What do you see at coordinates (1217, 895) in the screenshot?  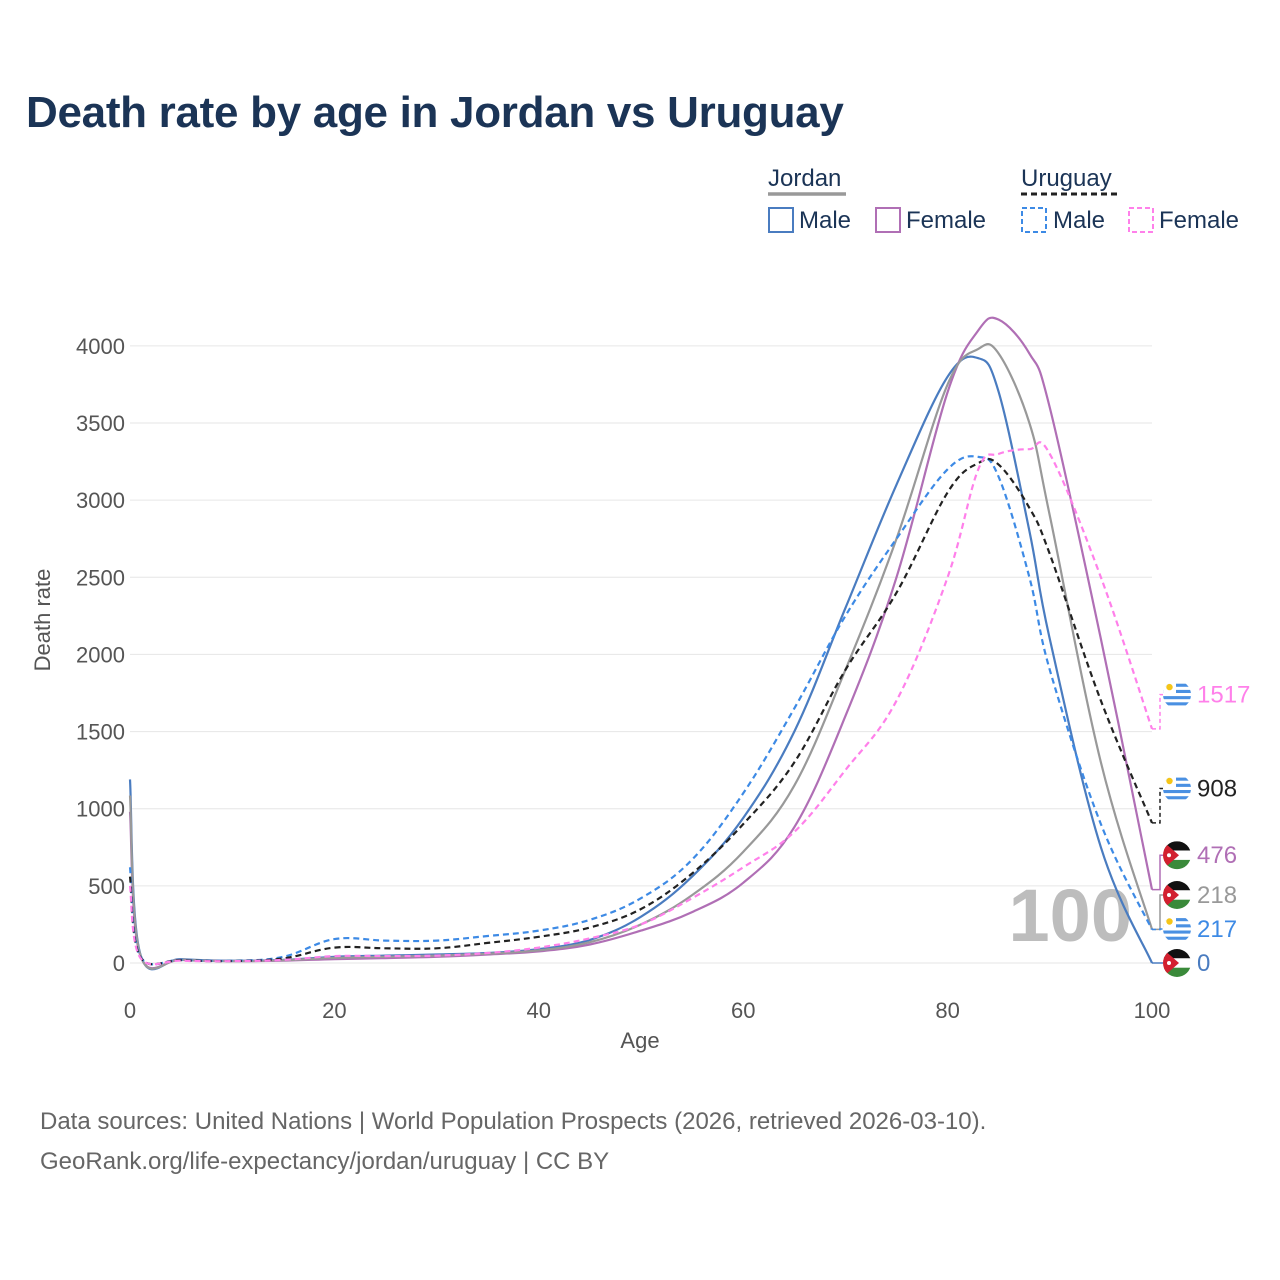 I see `end-label-value: 218` at bounding box center [1217, 895].